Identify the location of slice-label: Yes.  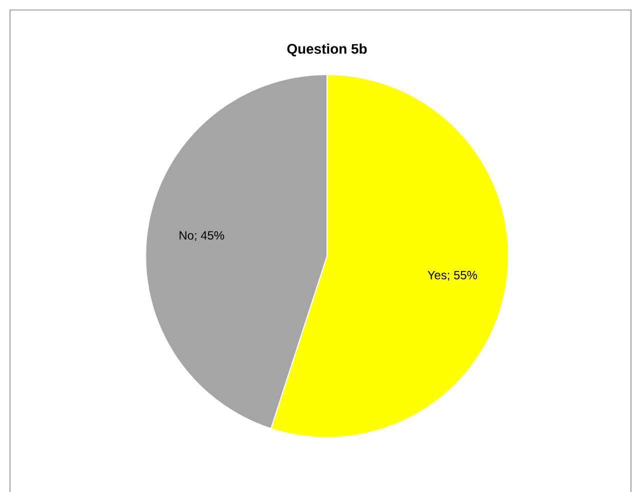
(437, 275).